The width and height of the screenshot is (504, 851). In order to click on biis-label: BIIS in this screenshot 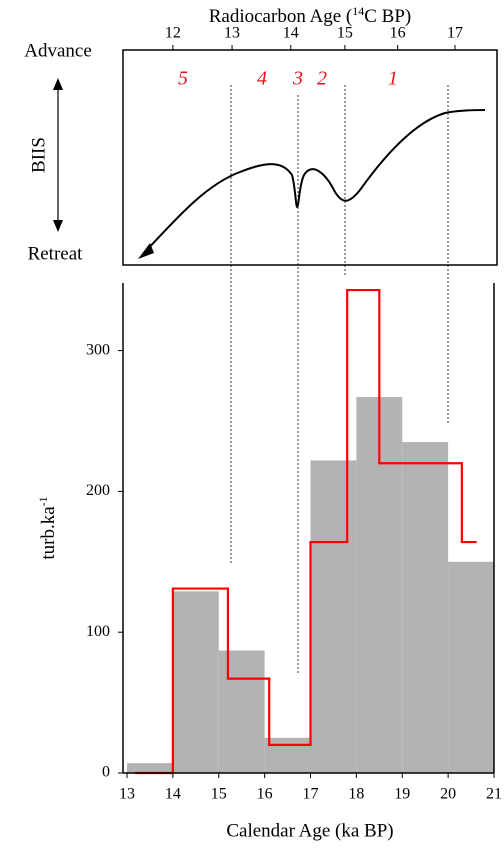, I will do `click(38, 155)`.